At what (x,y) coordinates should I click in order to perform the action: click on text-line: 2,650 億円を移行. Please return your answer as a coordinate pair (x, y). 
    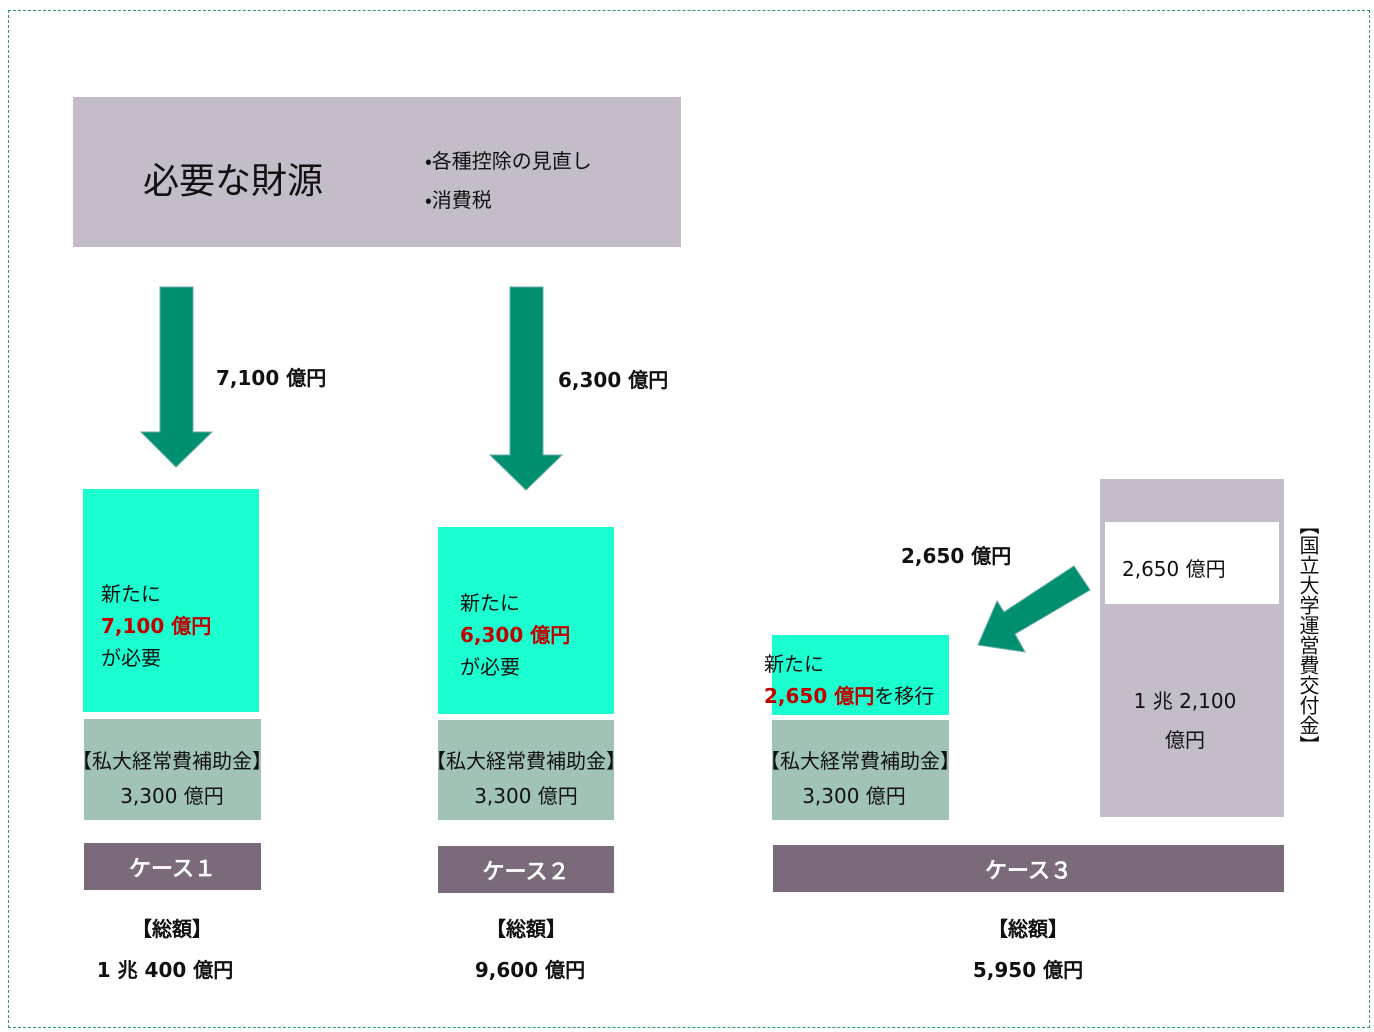
    Looking at the image, I should click on (849, 694).